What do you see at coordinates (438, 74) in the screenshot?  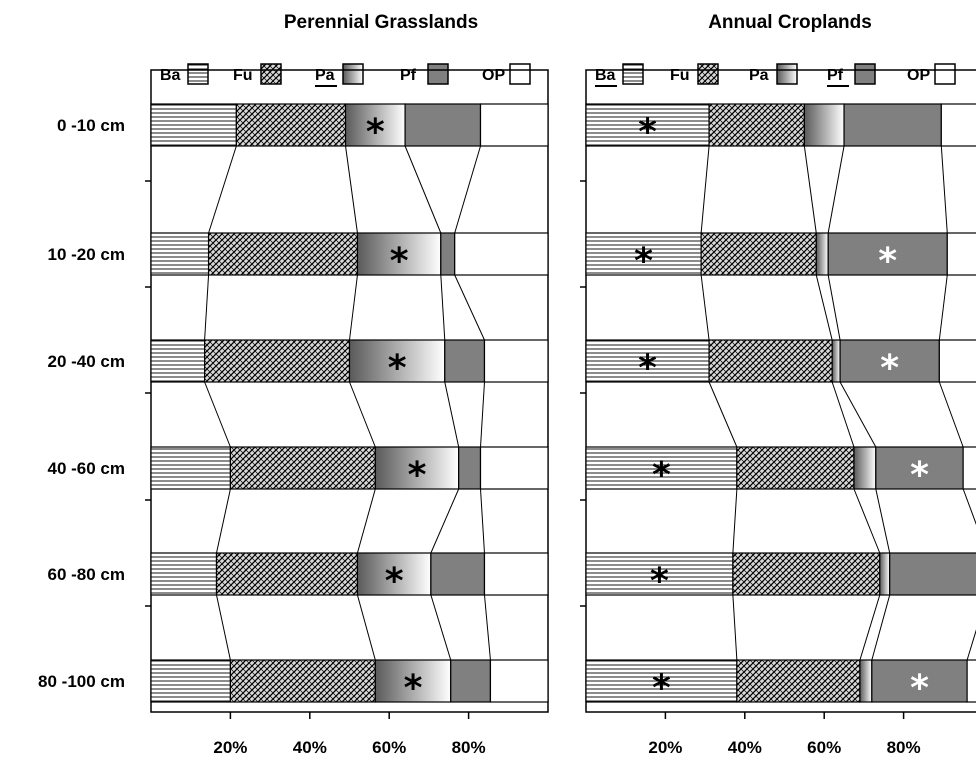 I see `legend-swatch-pf` at bounding box center [438, 74].